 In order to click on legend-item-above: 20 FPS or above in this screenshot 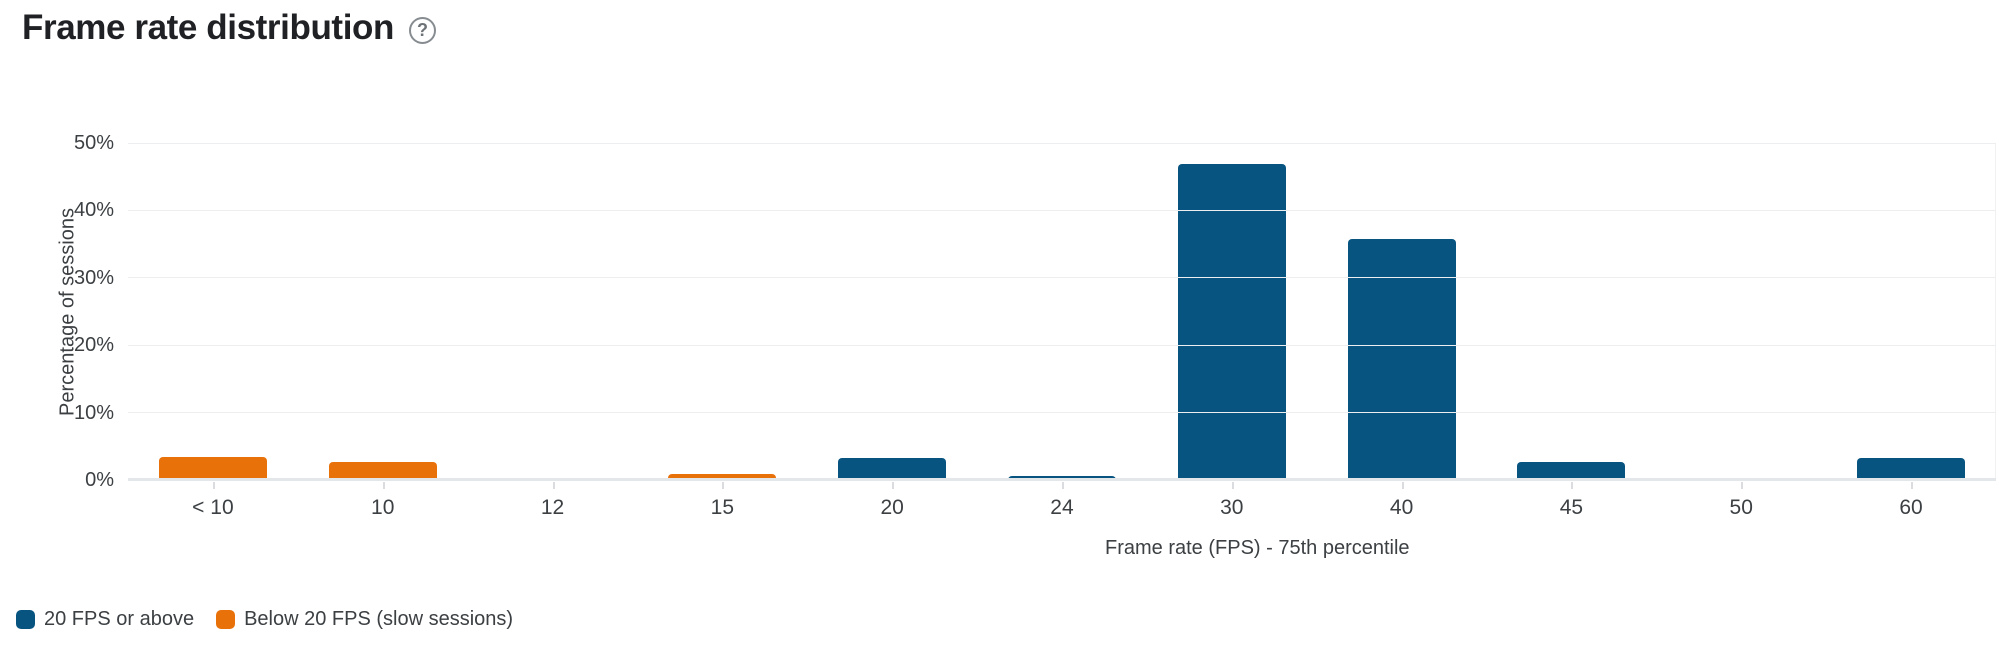, I will do `click(105, 619)`.